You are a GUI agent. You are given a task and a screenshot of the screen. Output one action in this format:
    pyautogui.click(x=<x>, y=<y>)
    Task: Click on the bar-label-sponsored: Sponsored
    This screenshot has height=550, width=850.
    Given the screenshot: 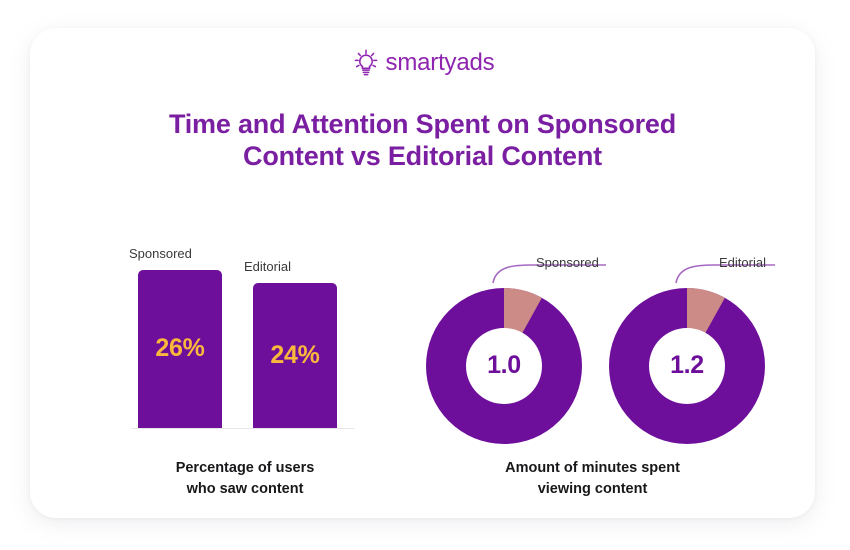 What is the action you would take?
    pyautogui.click(x=160, y=253)
    